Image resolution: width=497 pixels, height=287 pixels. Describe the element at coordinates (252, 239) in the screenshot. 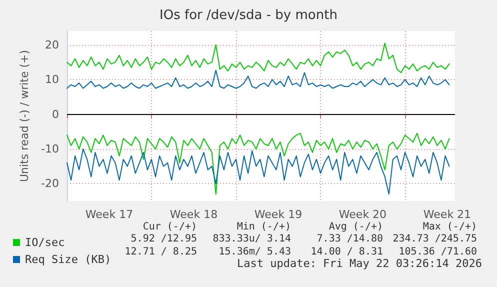

I see `text: 833.33u/ 3.14` at that location.